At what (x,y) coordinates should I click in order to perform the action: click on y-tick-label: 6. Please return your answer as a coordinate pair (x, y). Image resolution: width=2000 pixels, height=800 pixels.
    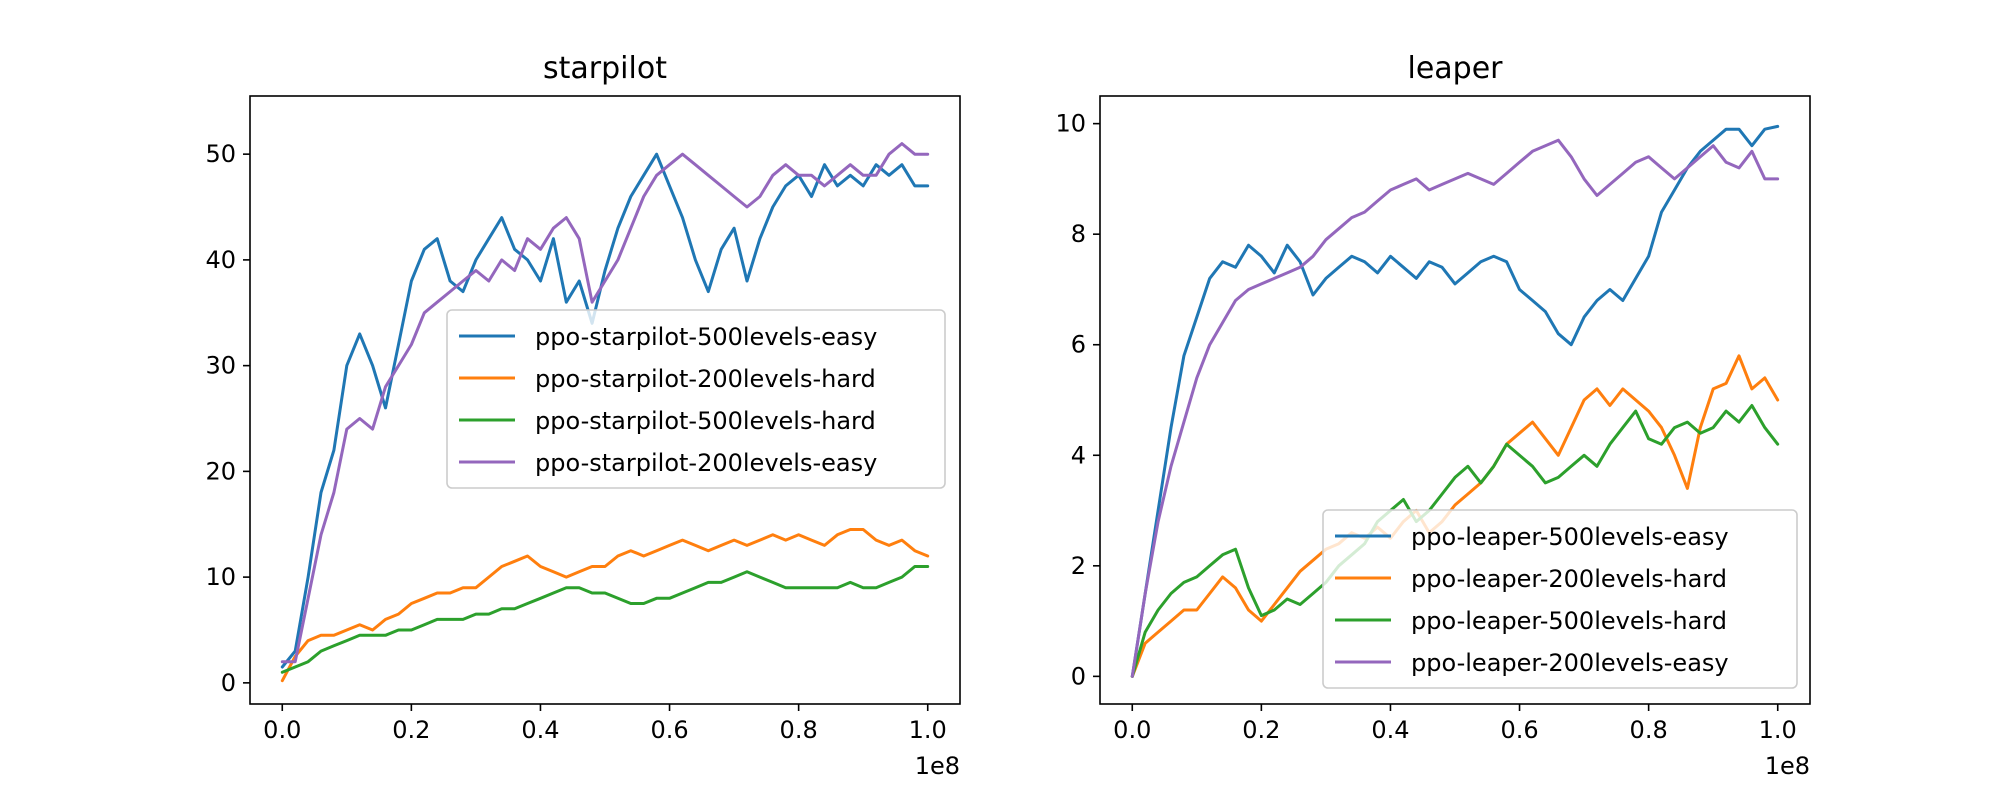
    Looking at the image, I should click on (1078, 345).